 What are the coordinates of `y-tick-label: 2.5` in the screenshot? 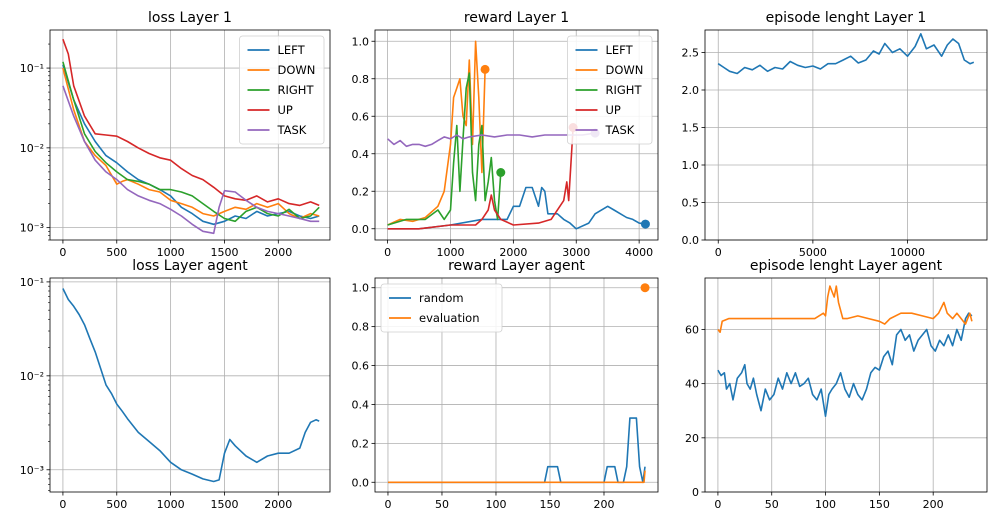 It's located at (691, 53).